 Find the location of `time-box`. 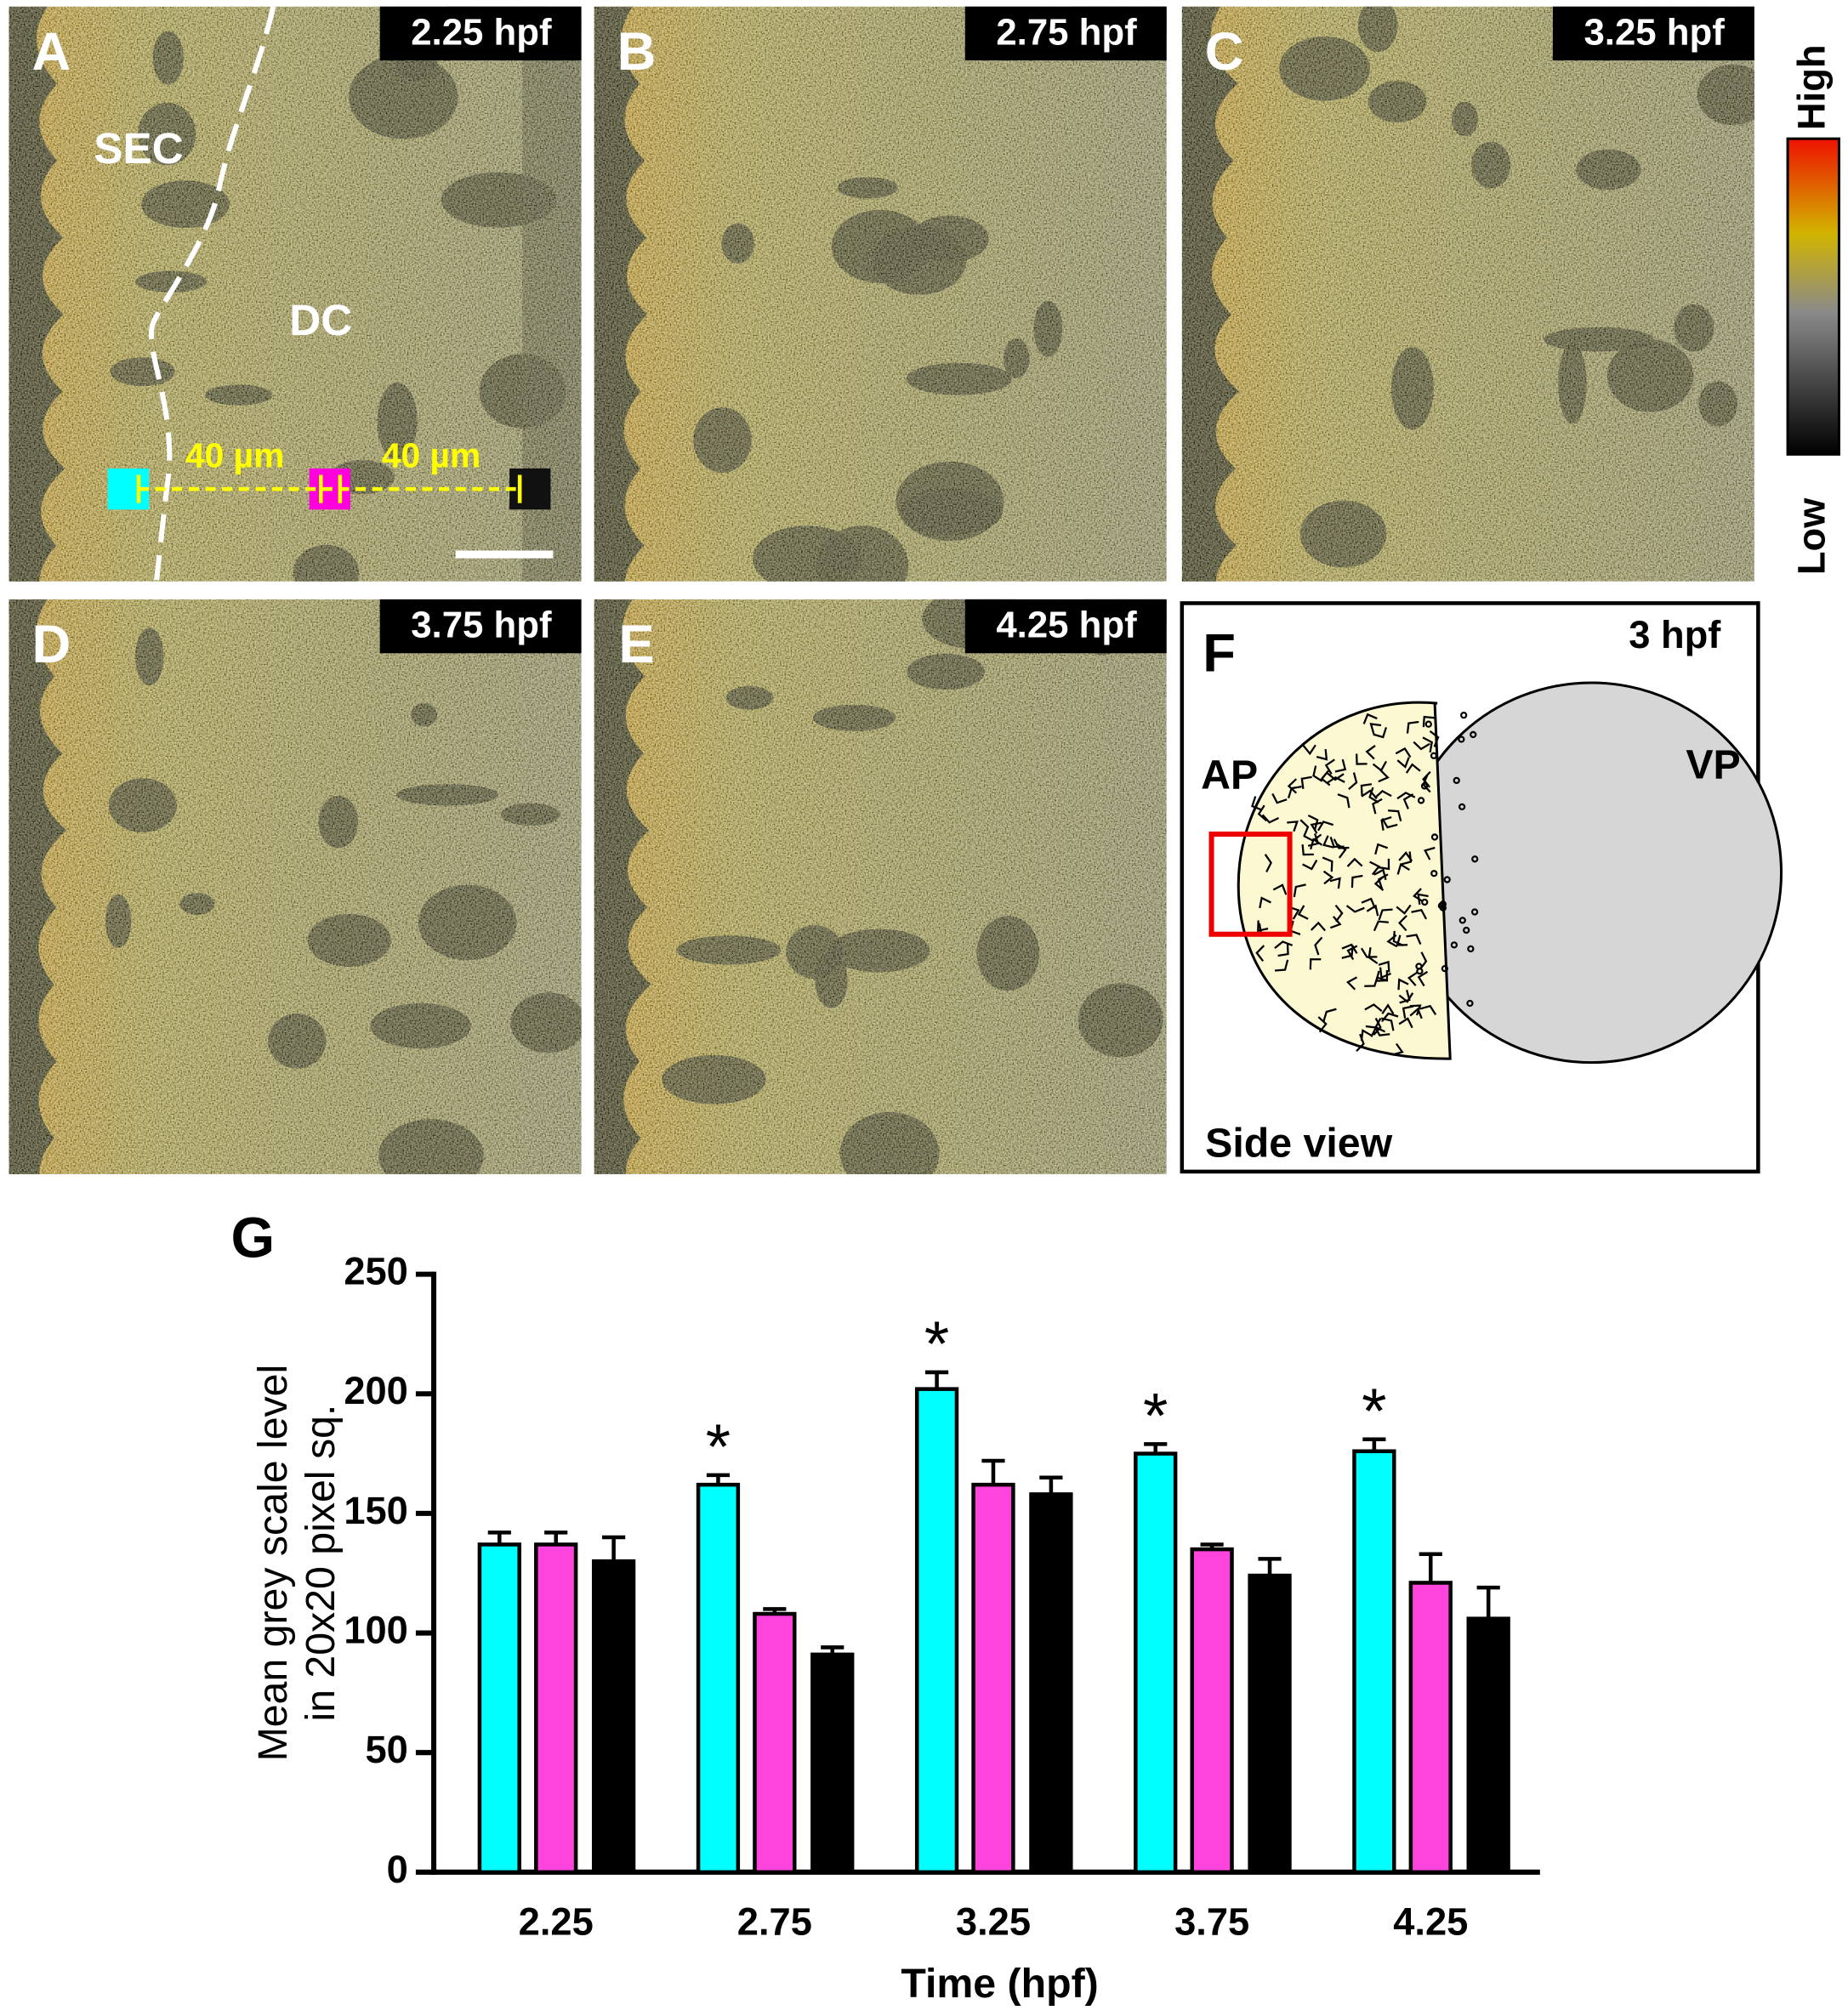

time-box is located at coordinates (1065, 626).